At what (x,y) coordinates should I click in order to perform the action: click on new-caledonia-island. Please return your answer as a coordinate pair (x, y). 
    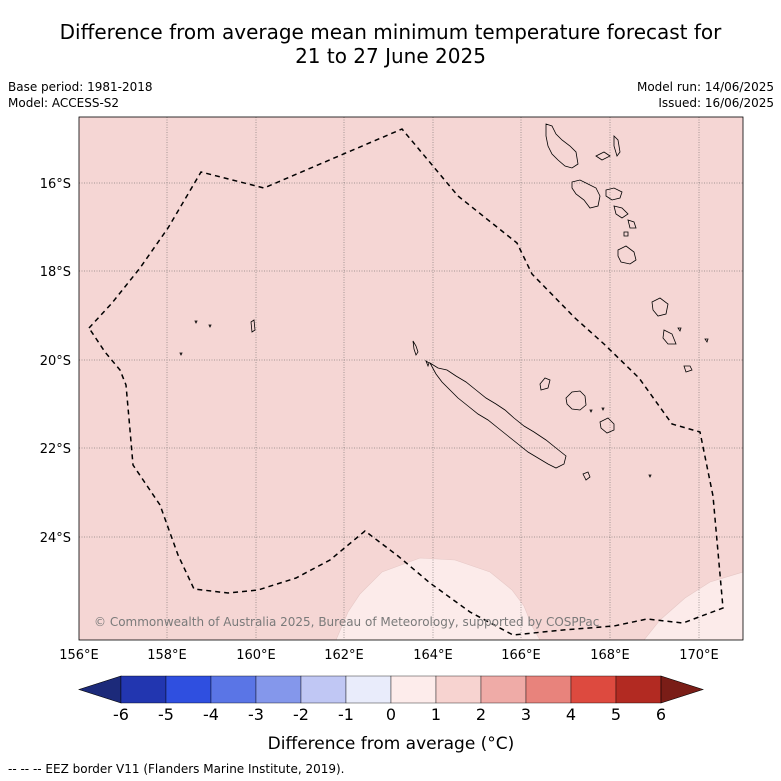
    Looking at the image, I should click on (497, 415).